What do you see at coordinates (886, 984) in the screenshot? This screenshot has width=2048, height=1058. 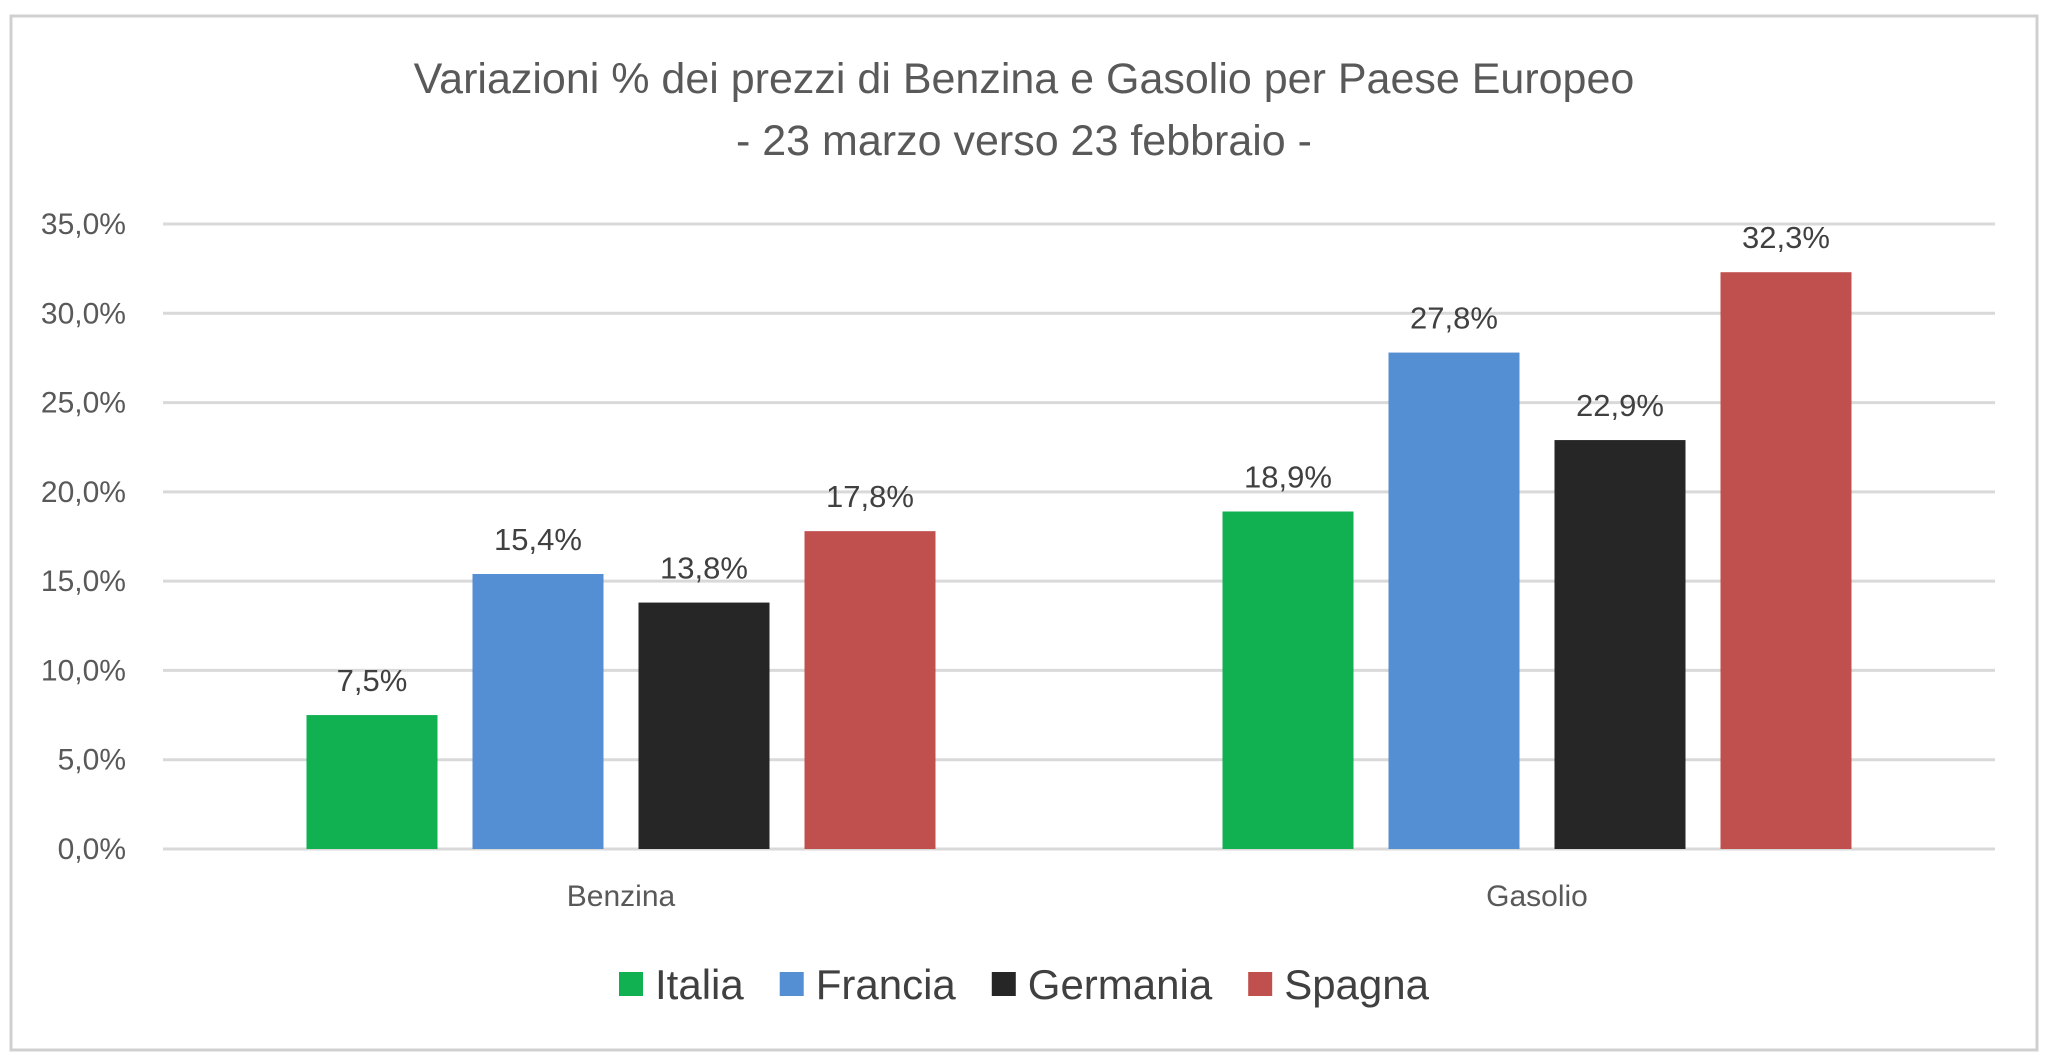 I see `legend-label: Francia` at bounding box center [886, 984].